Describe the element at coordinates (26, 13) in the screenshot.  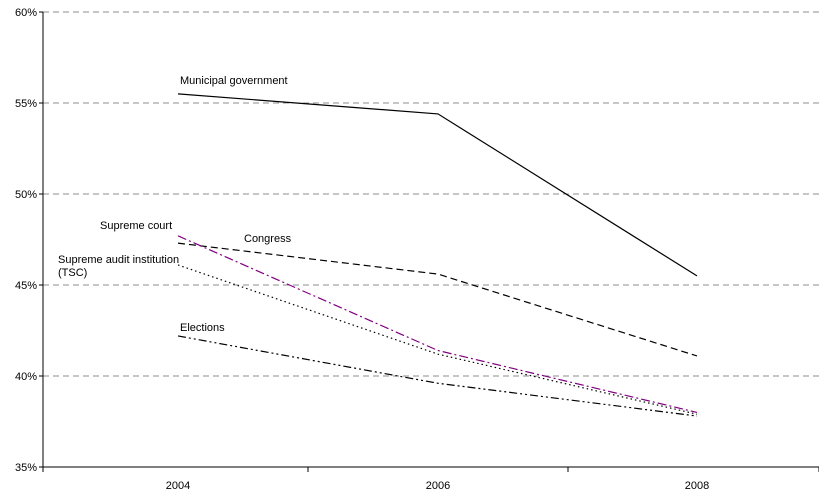
I see `y-tick-label: 60%` at that location.